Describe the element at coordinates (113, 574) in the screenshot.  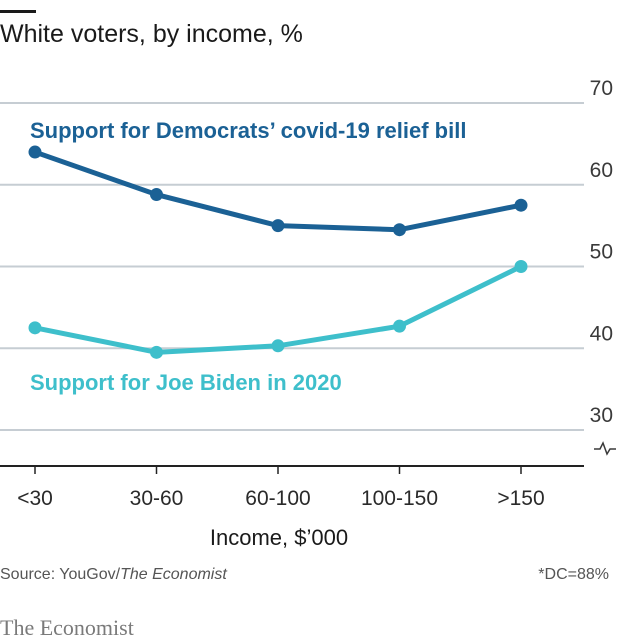
I see `source-note: Source: YouGov/The Economist` at that location.